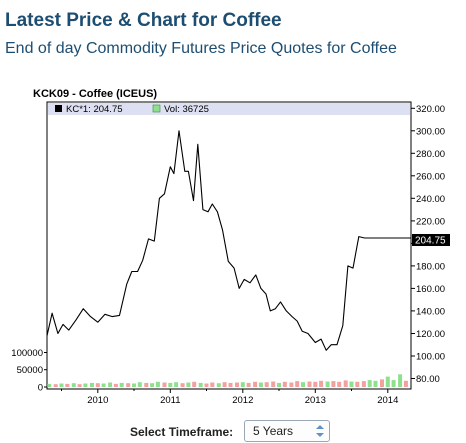  Describe the element at coordinates (430, 154) in the screenshot. I see `price-tick-label: 280.00` at that location.